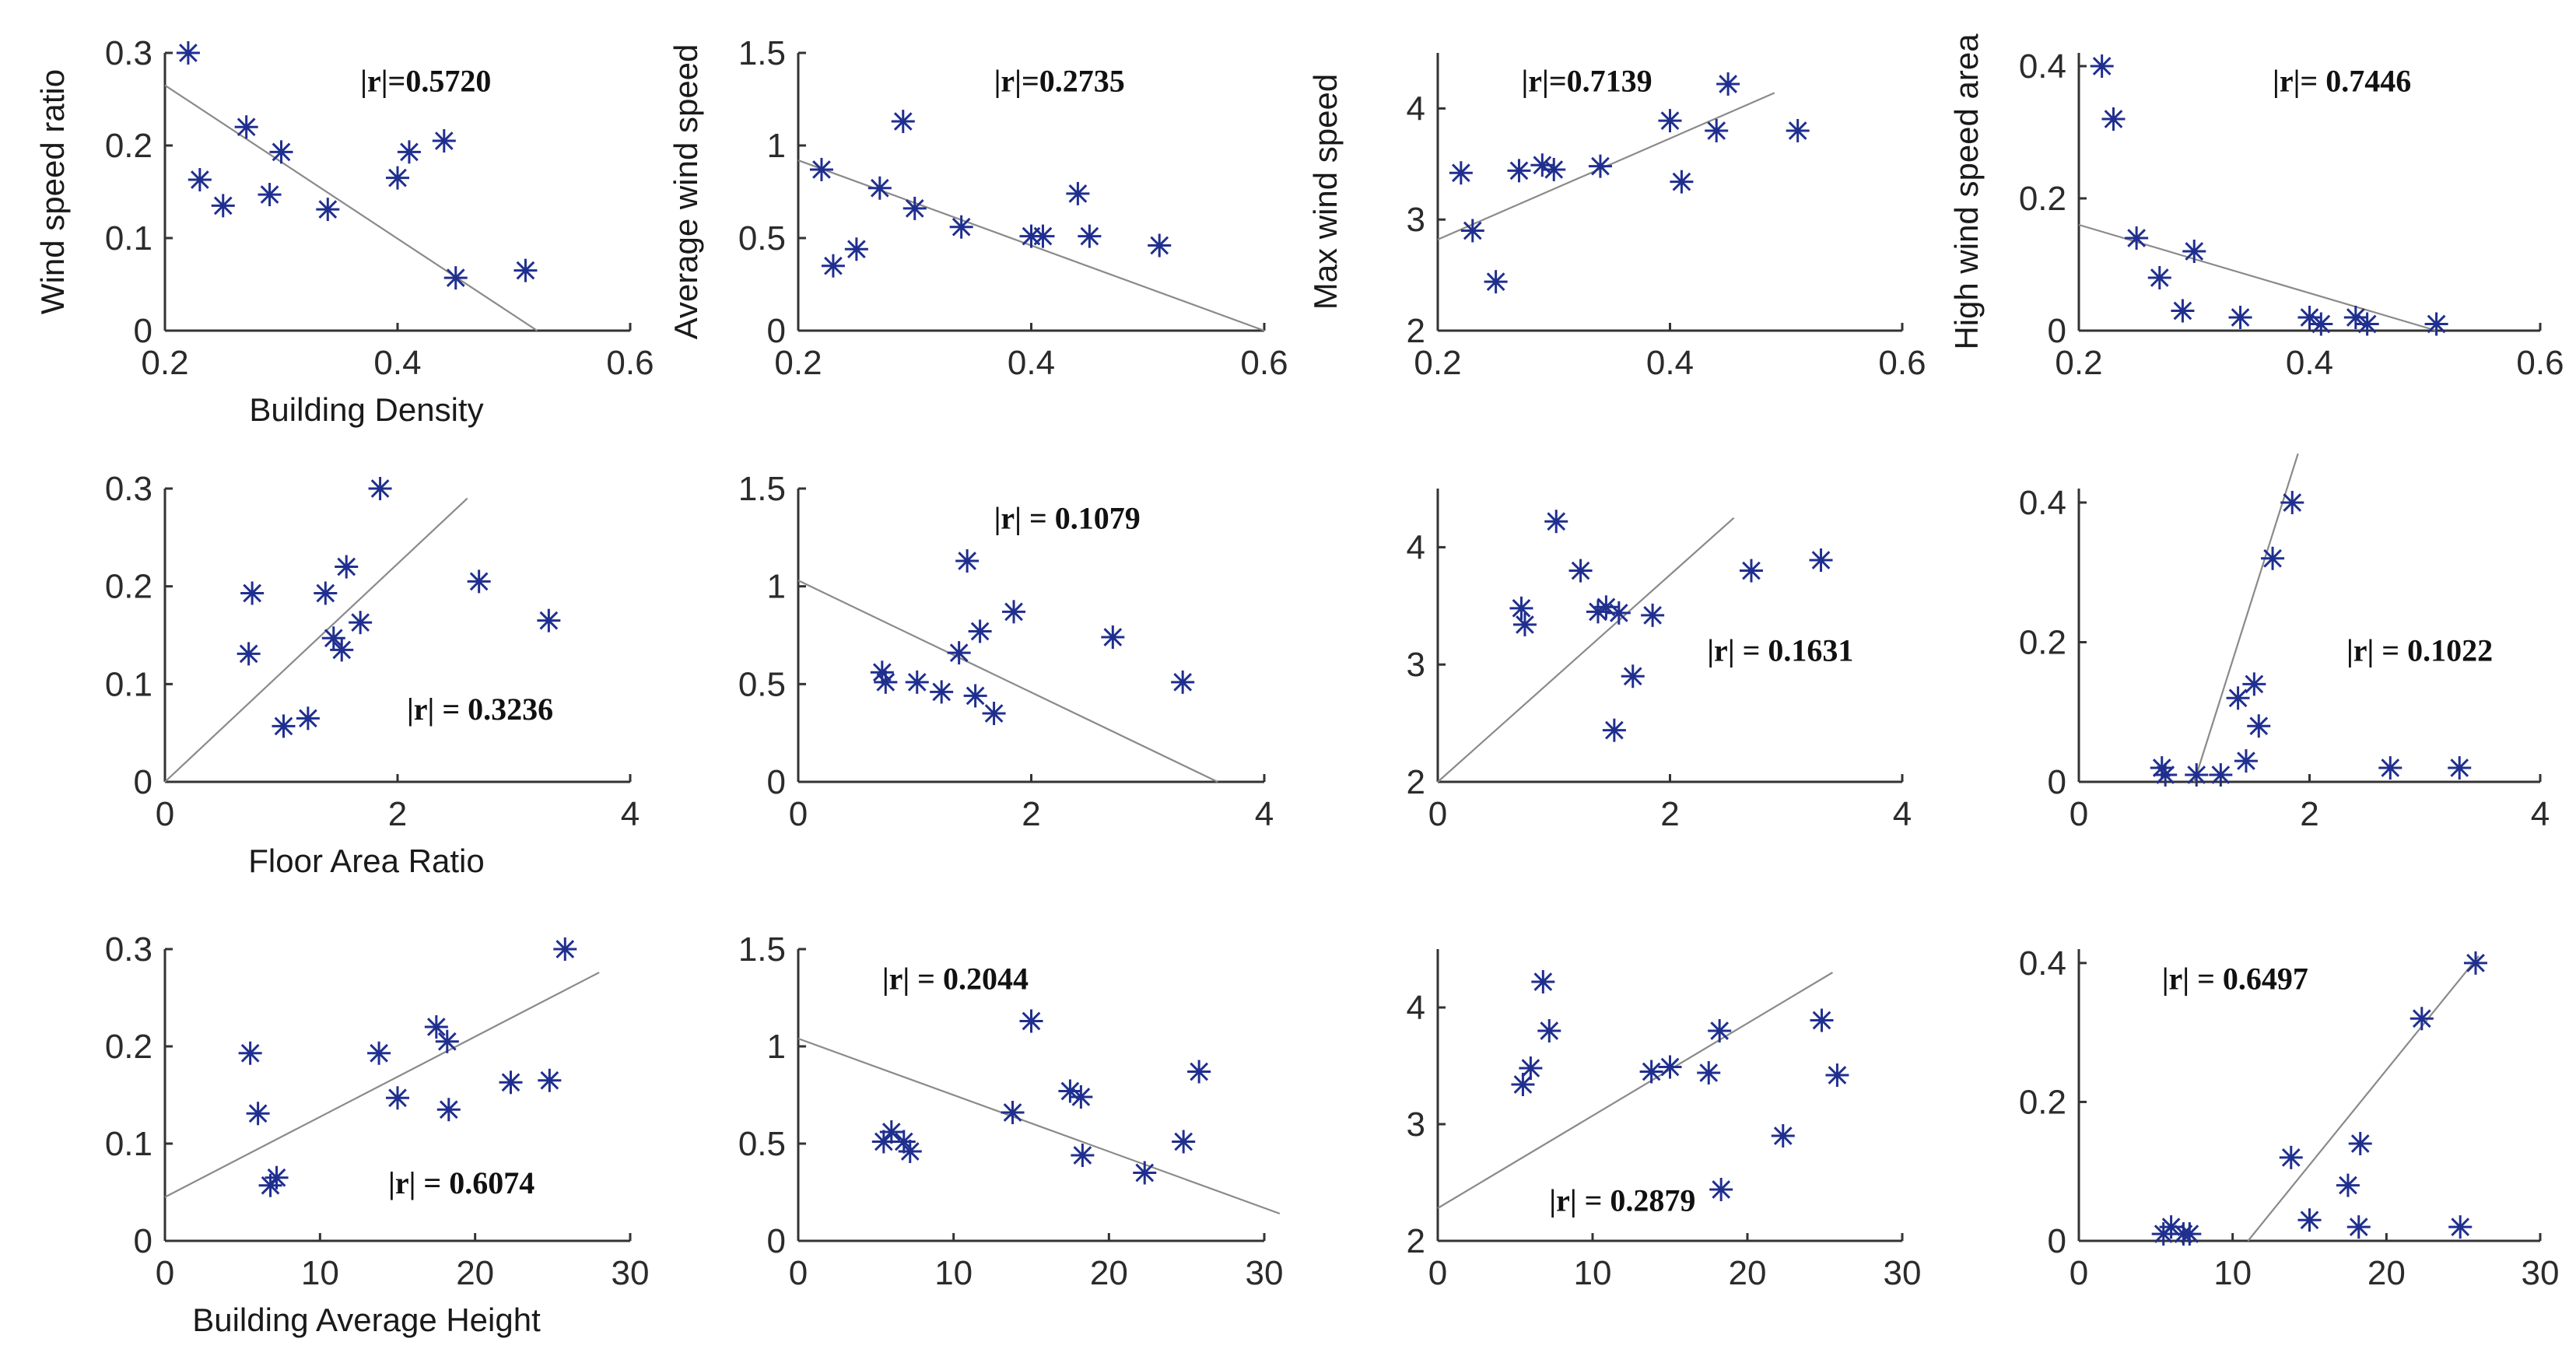  Describe the element at coordinates (1437, 363) in the screenshot. I see `x-tick-label: 0.2` at that location.